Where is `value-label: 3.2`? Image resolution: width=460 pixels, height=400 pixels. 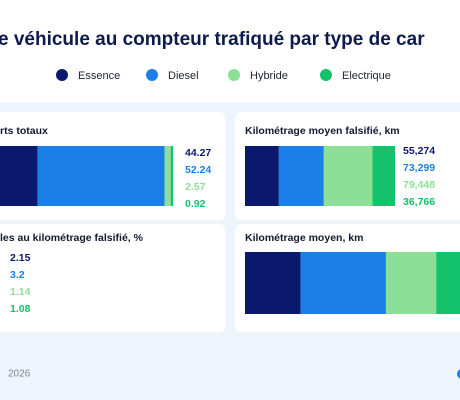
value-label: 3.2 is located at coordinates (17, 275).